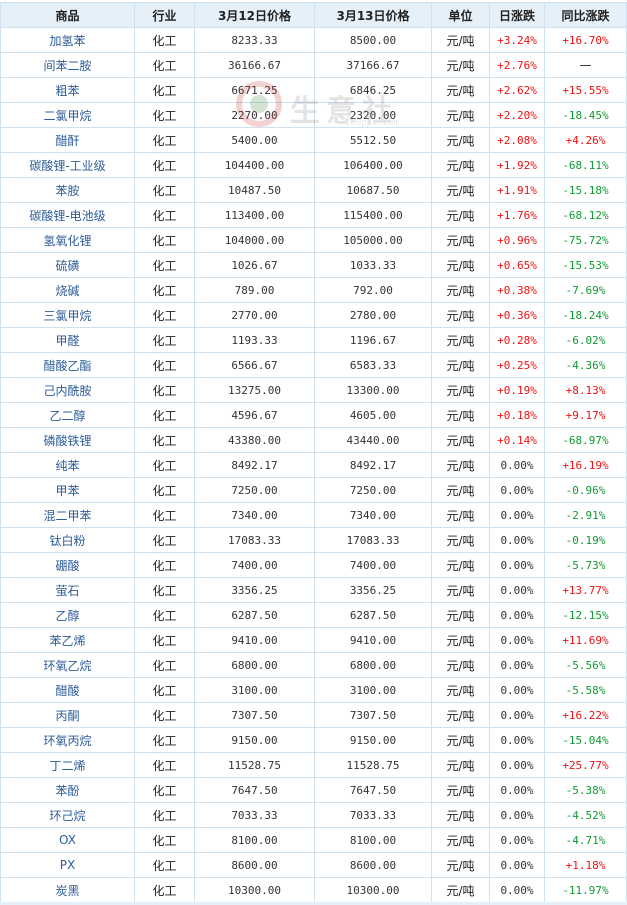 The height and width of the screenshot is (905, 627). I want to click on price-mar13-cell: 105000.00, so click(373, 240).